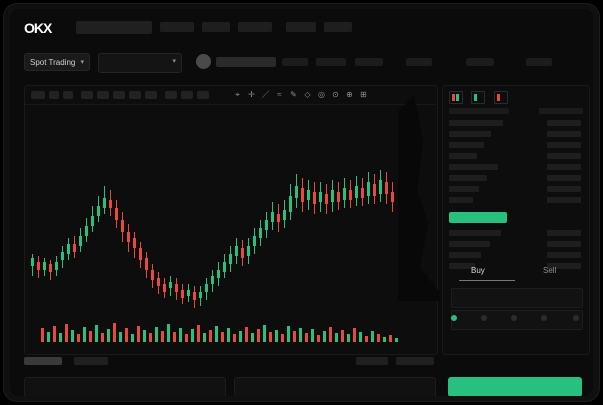  I want to click on stat-24h-high, so click(369, 62).